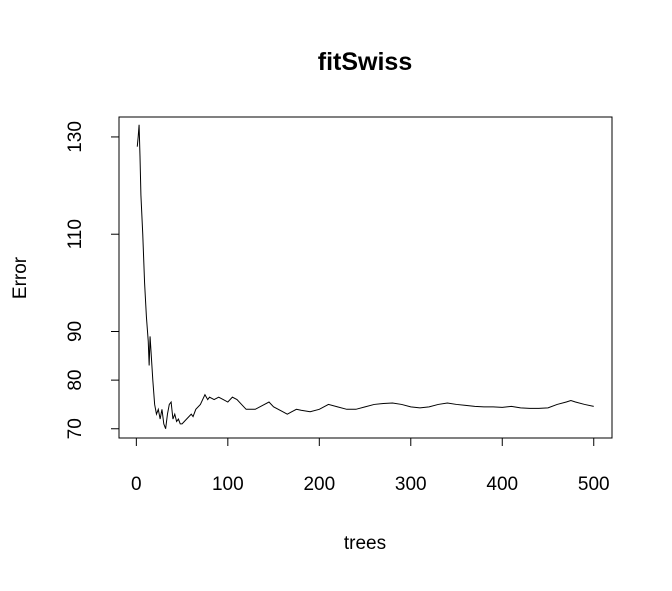 The image size is (672, 591). What do you see at coordinates (502, 484) in the screenshot?
I see `x-tick-label: 400` at bounding box center [502, 484].